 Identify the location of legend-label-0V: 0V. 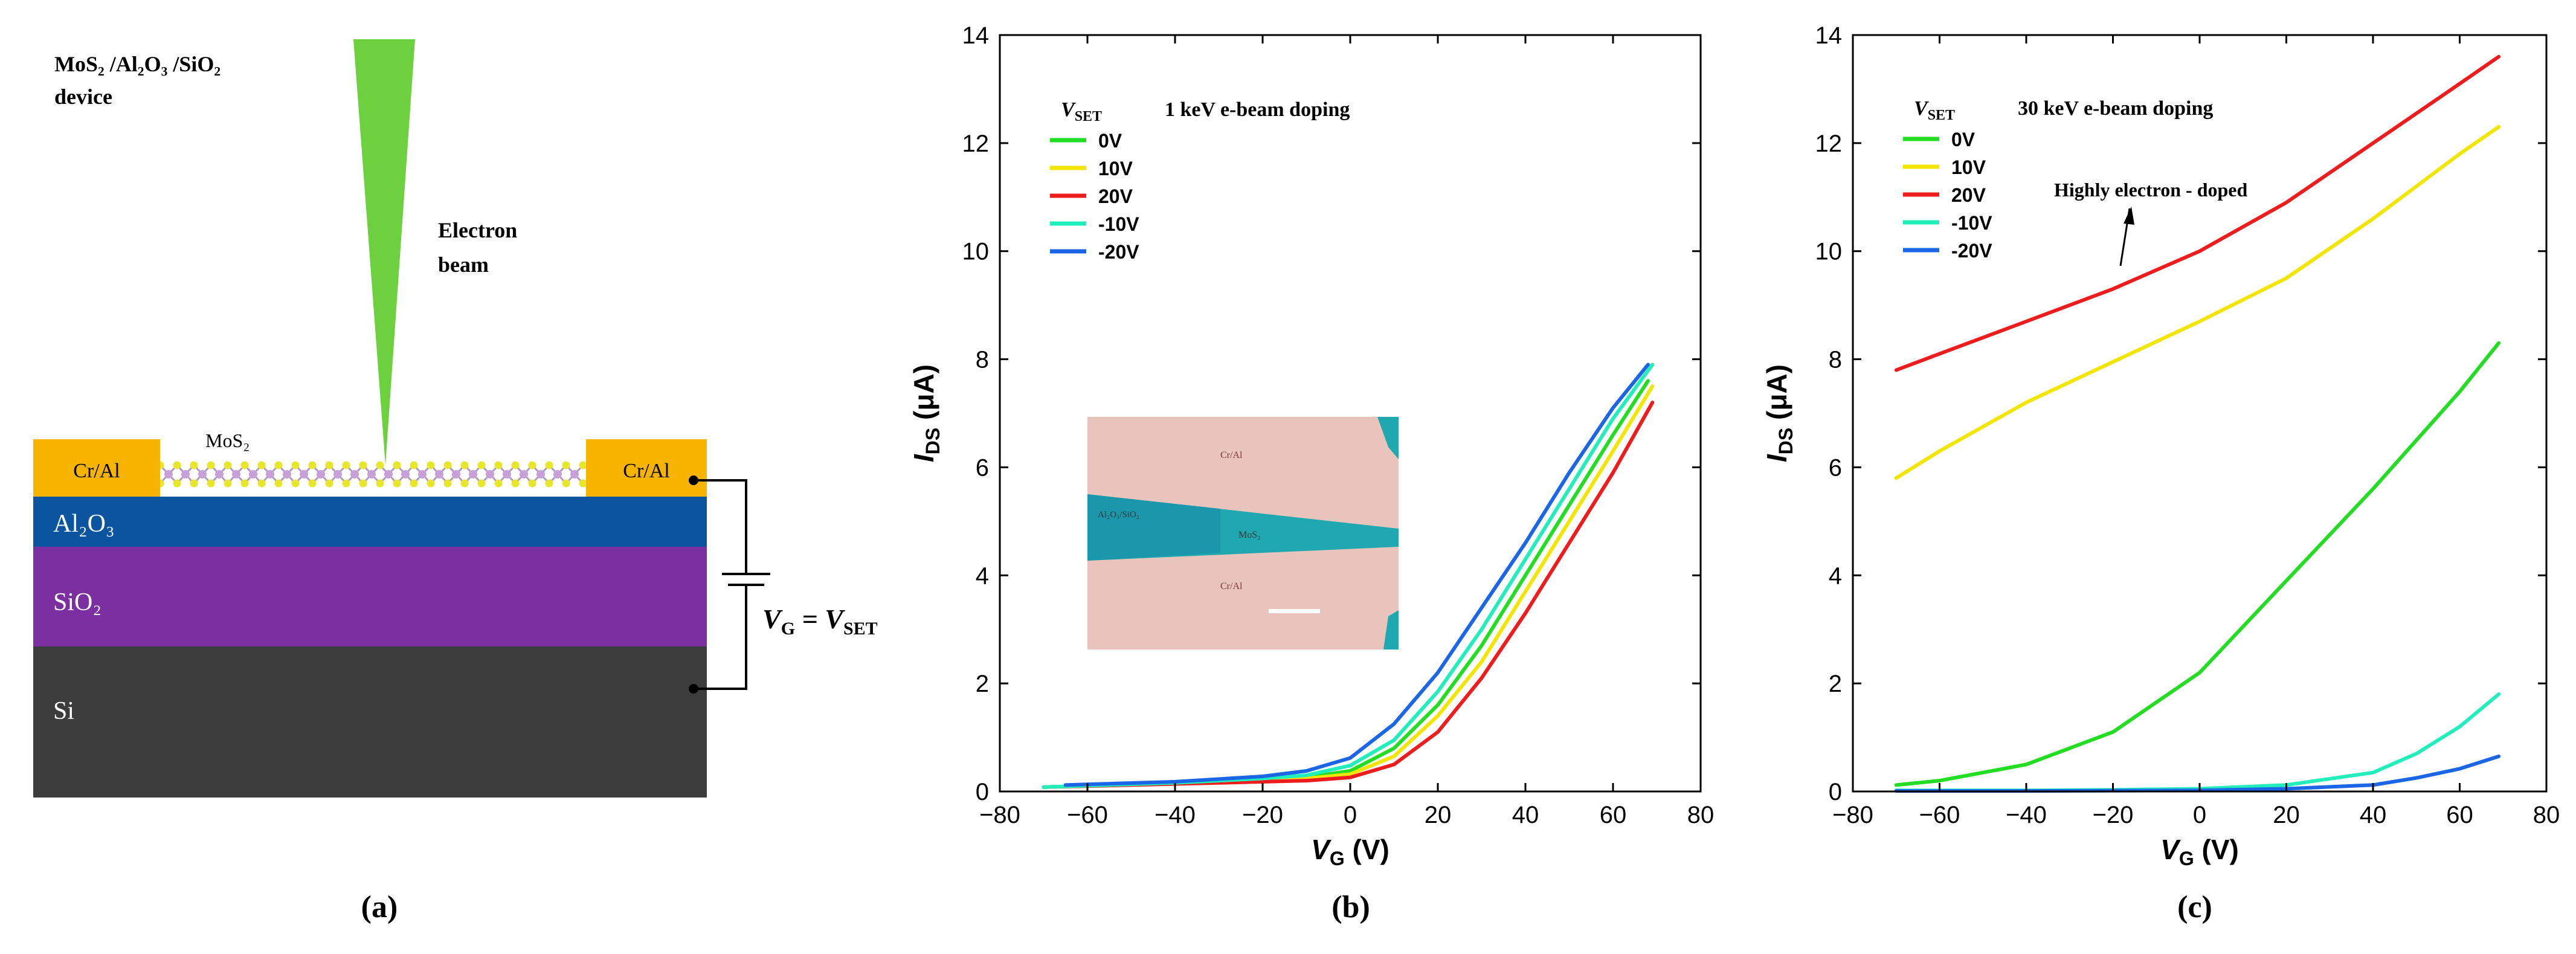
(1963, 139).